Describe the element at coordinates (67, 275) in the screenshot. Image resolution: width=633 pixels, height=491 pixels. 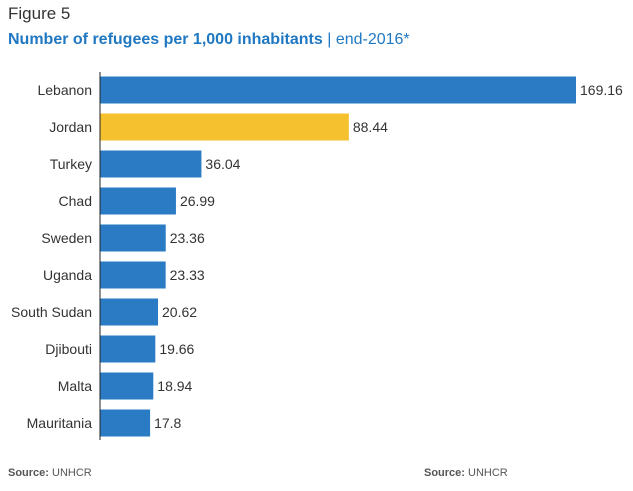
I see `category-label-uganda: Uganda` at that location.